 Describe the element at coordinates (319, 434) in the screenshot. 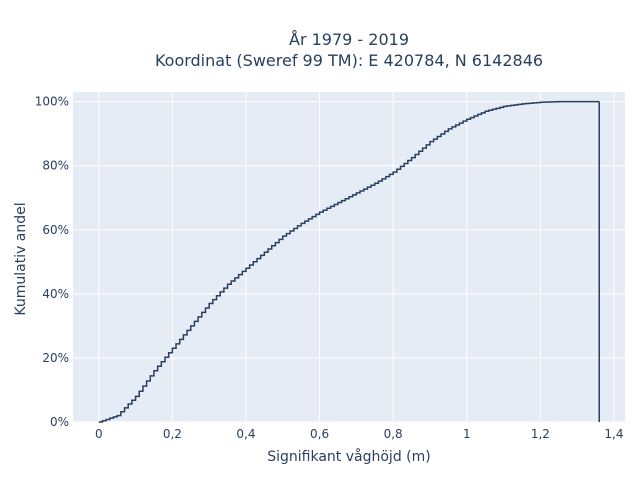

I see `x-tick-label: 0,6` at that location.